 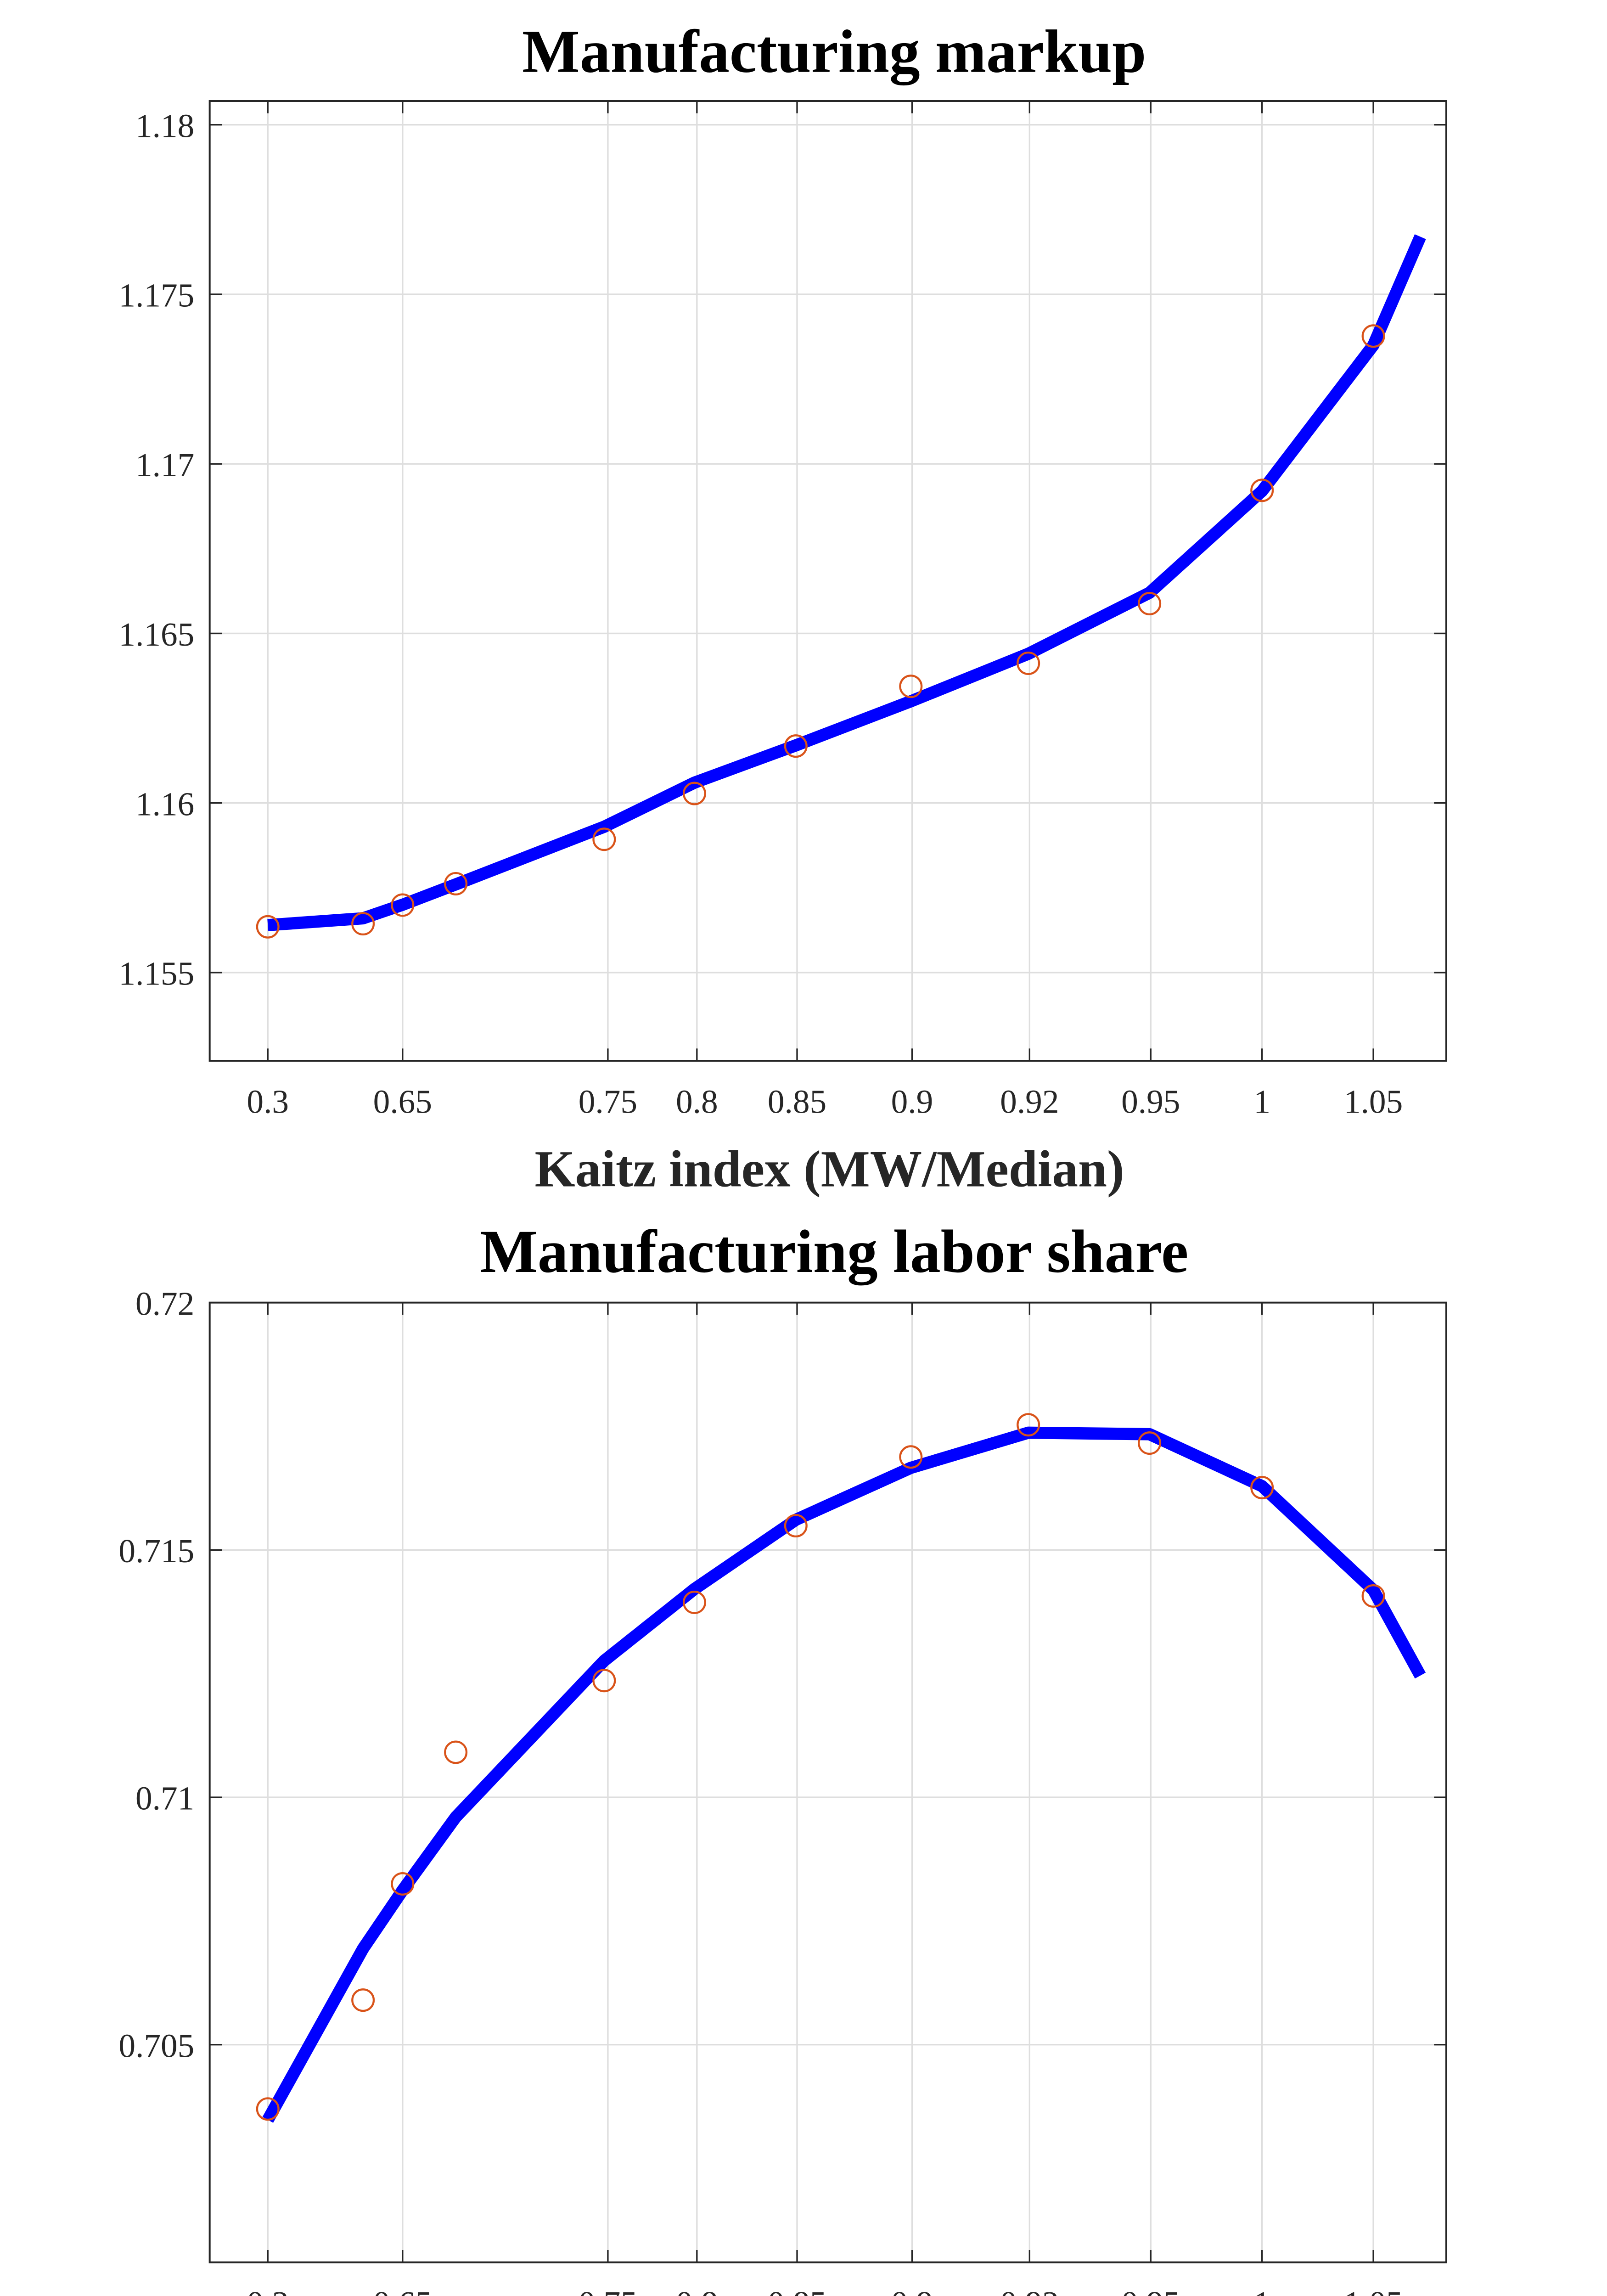 What do you see at coordinates (164, 1304) in the screenshot?
I see `y-tick-label: 0.72` at bounding box center [164, 1304].